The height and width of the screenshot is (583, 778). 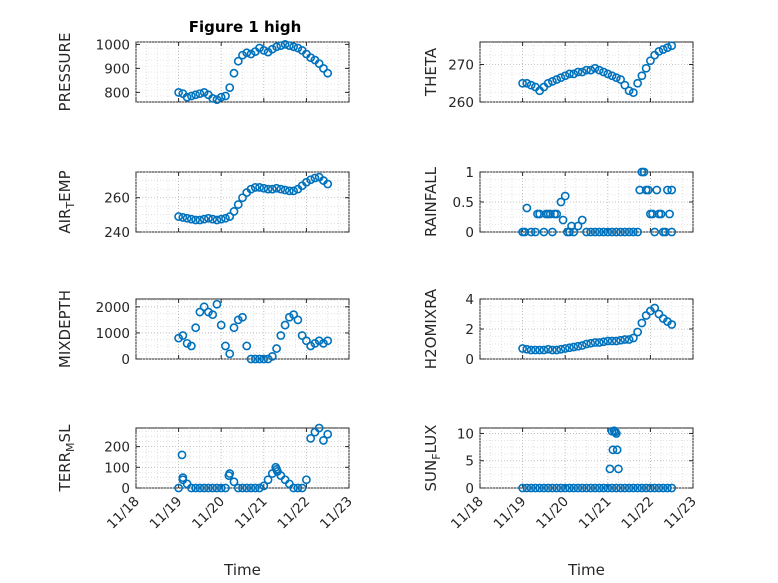 I want to click on y-tick-label: 1, so click(x=469, y=173).